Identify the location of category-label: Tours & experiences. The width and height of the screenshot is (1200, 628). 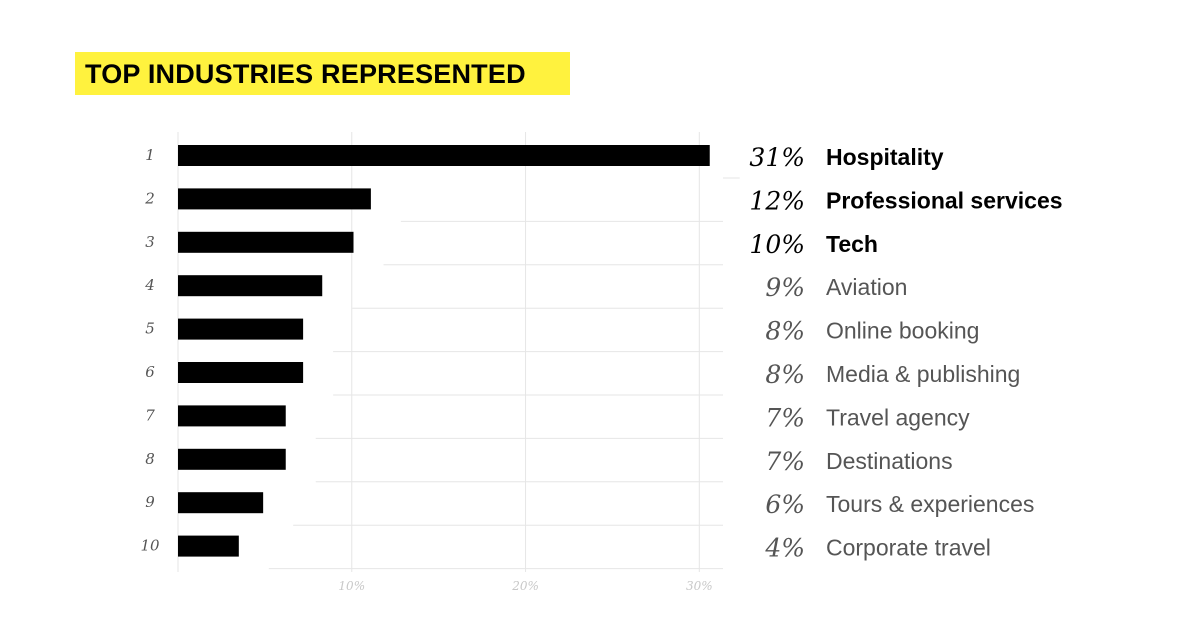
(930, 504).